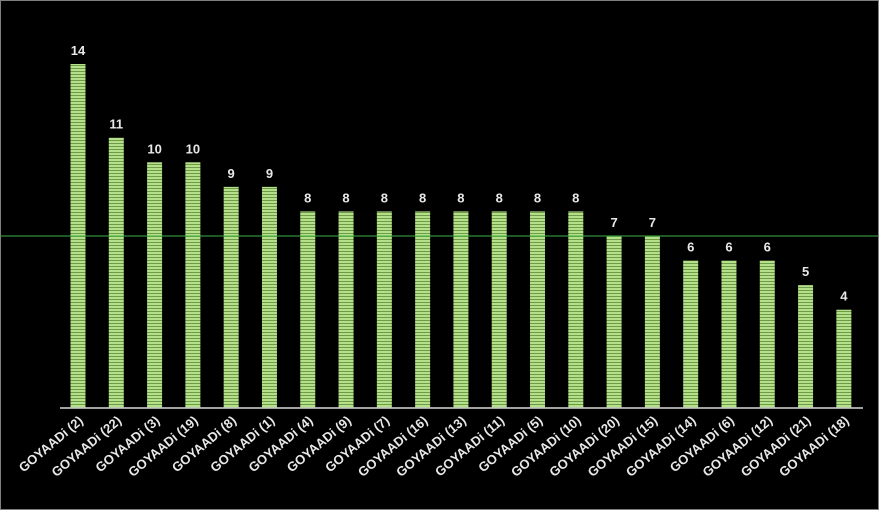 The height and width of the screenshot is (510, 879). What do you see at coordinates (844, 296) in the screenshot?
I see `value-label: 4` at bounding box center [844, 296].